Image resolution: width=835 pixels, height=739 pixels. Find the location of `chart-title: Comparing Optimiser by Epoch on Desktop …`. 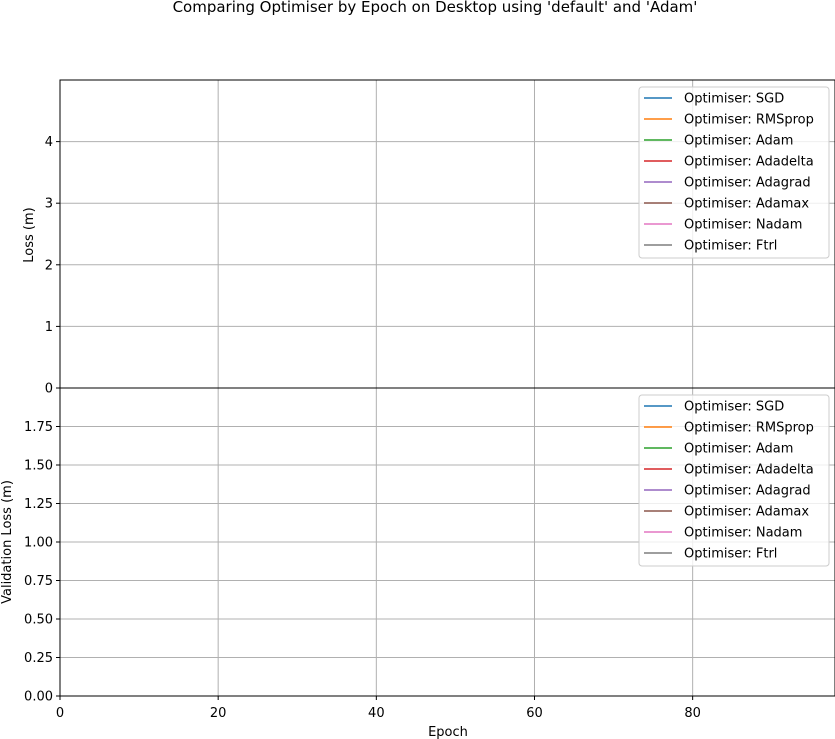

chart-title: Comparing Optimiser by Epoch on Desktop … is located at coordinates (435, 8).